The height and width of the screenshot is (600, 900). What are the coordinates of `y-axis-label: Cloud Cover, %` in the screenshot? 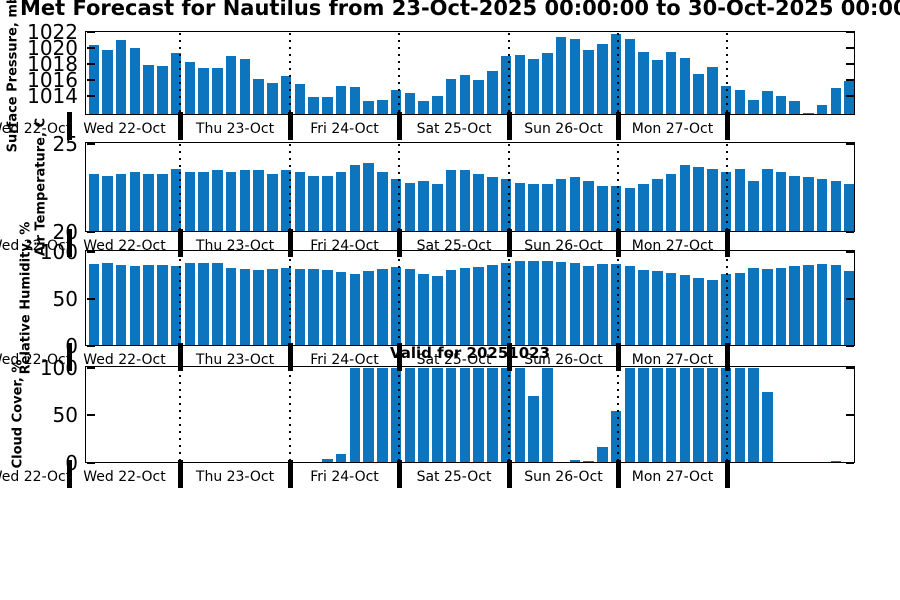 It's located at (18, 414).